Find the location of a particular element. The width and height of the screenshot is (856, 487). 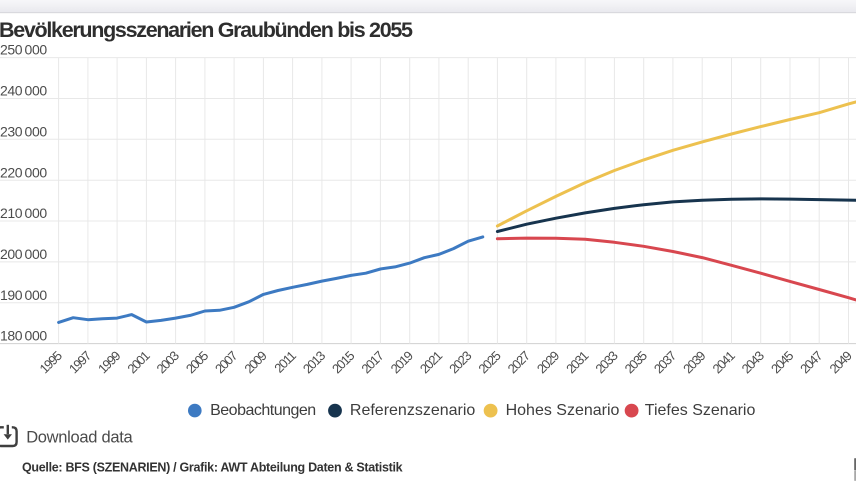

svg-text: 180 000 is located at coordinates (23, 336).